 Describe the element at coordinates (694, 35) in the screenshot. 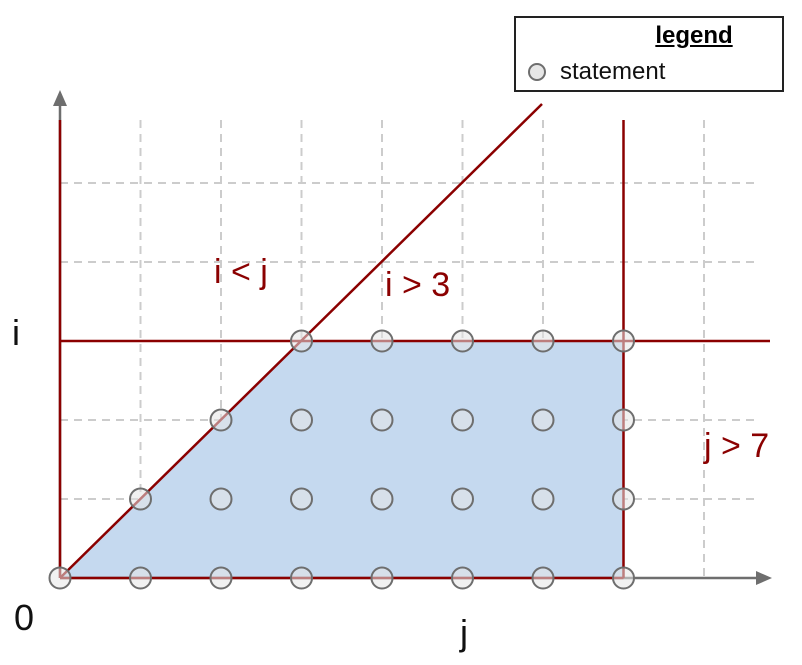

I see `legend-title: legend` at that location.